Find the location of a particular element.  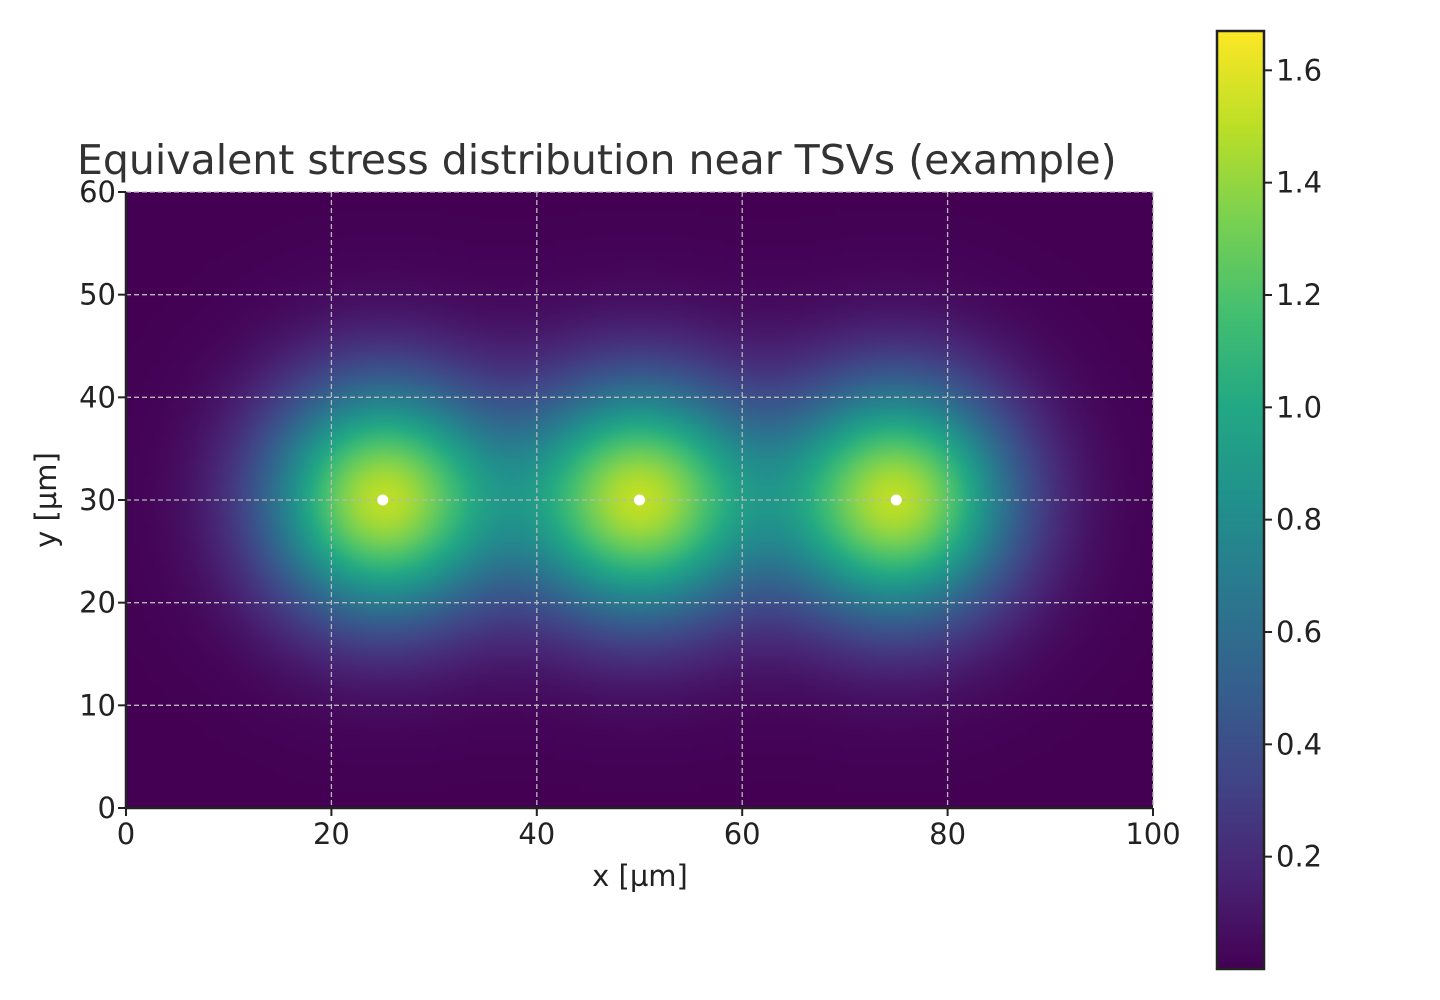

tsv-markers is located at coordinates (639, 500).